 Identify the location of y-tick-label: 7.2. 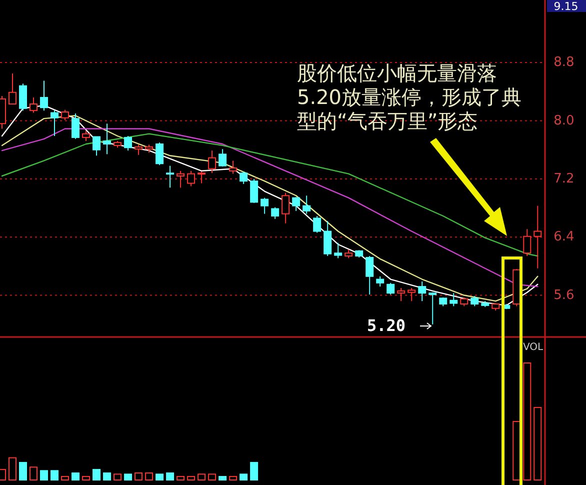
(564, 178).